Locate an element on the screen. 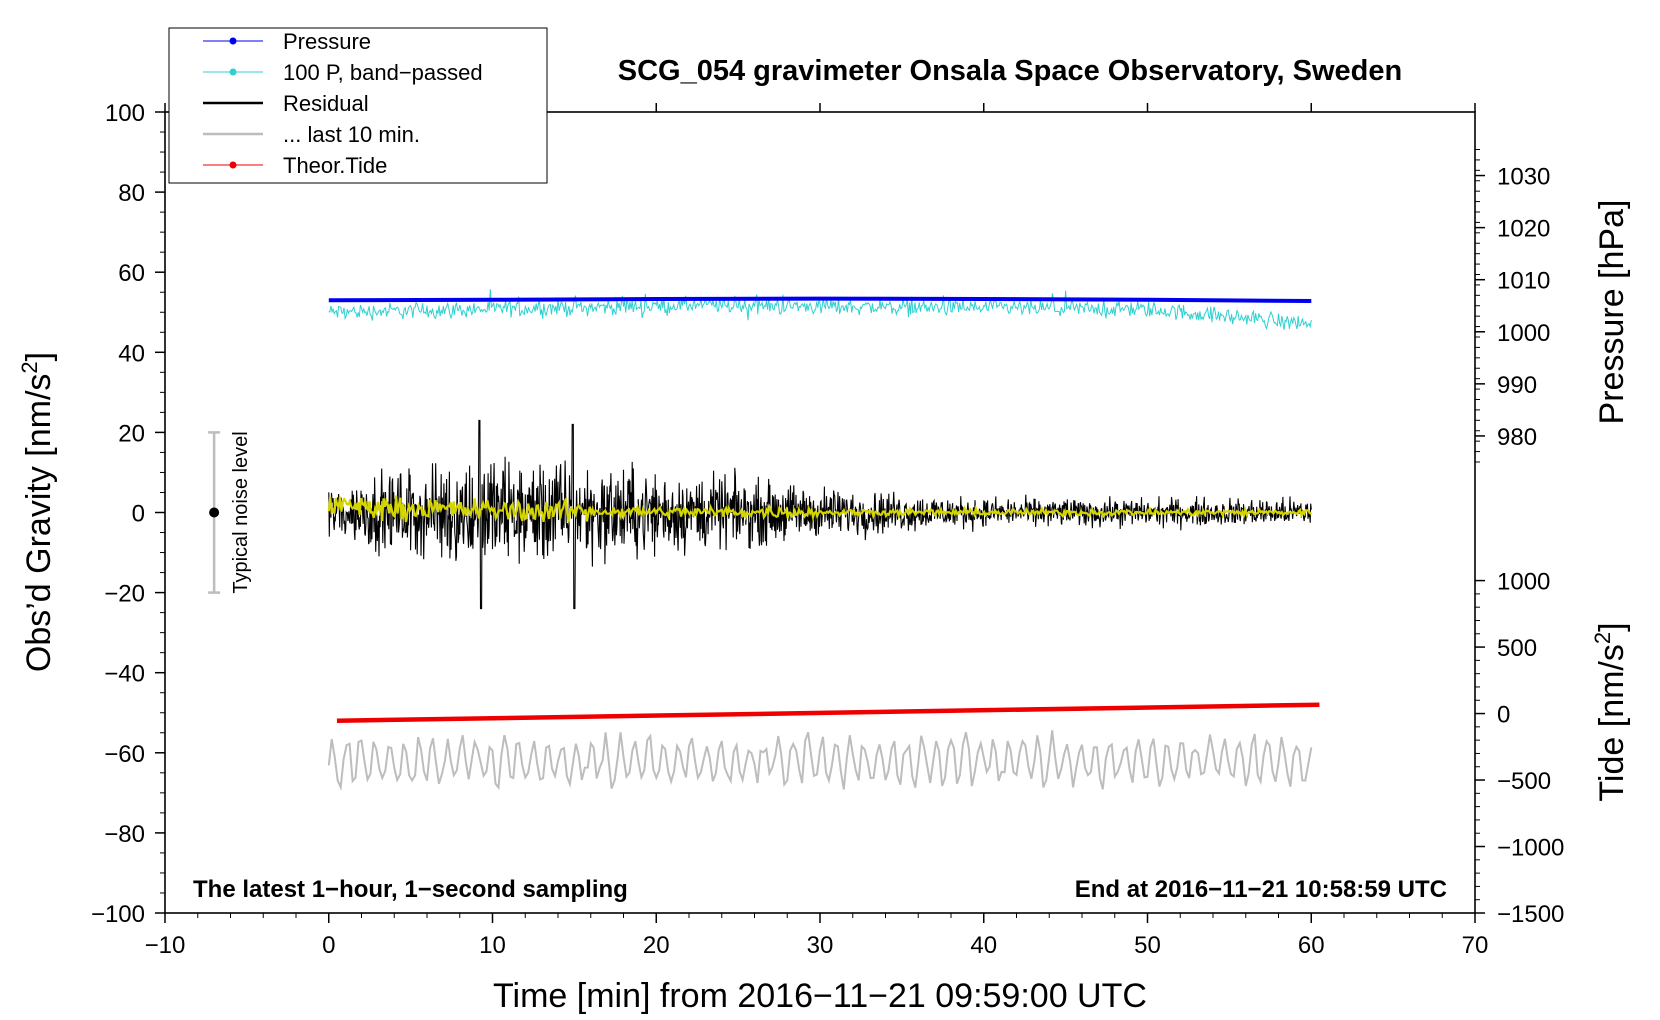  series-tide-line is located at coordinates (828, 713).